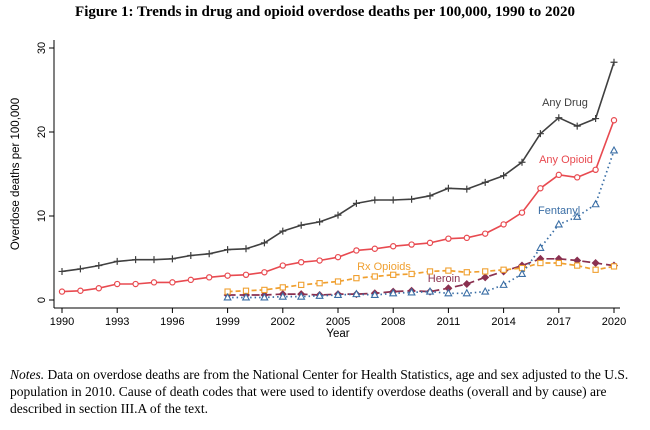 This screenshot has height=430, width=650. I want to click on x-tick-label: 1996, so click(172, 322).